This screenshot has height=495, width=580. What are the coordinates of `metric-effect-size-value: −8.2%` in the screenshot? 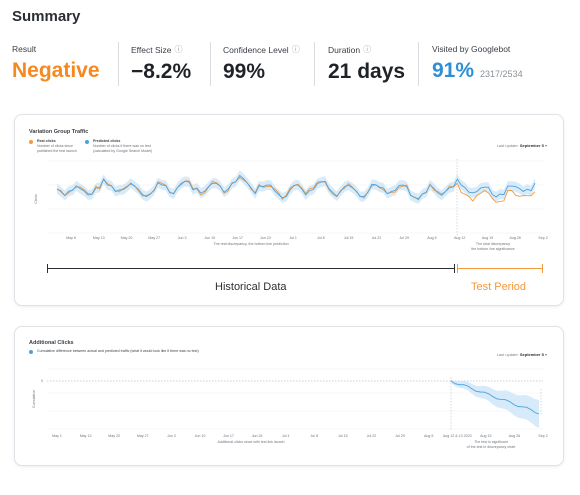 It's located at (161, 71).